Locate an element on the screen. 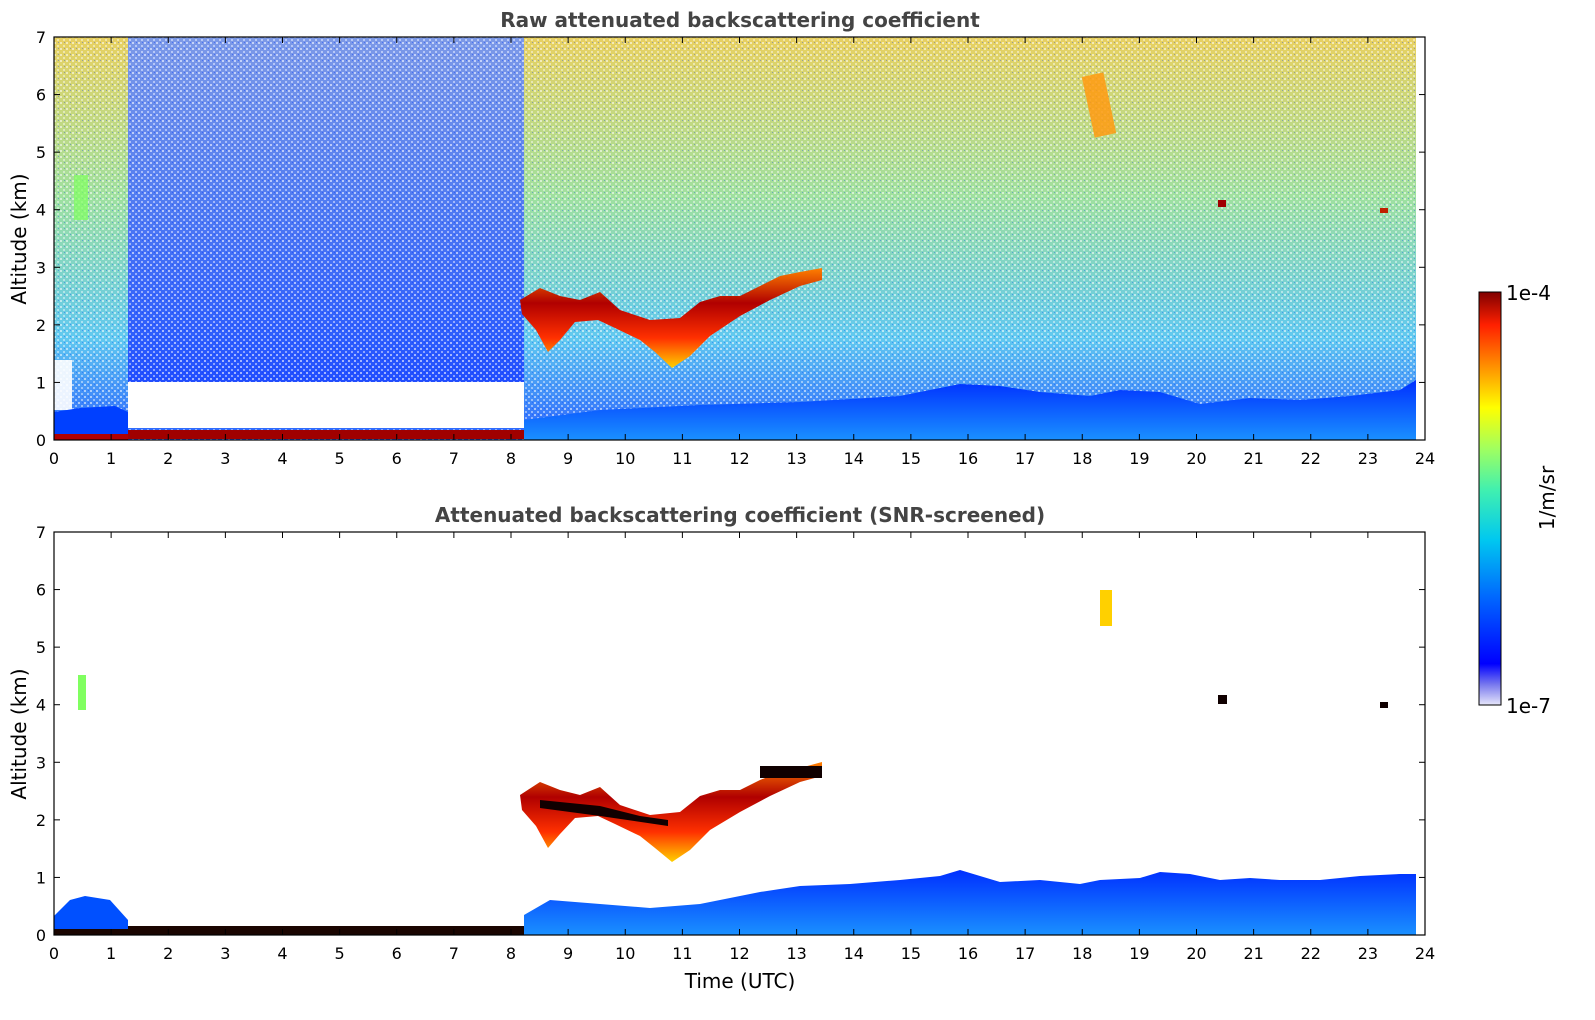 The image size is (1595, 1020). bottom-x-tick-label: 21 is located at coordinates (1253, 953).